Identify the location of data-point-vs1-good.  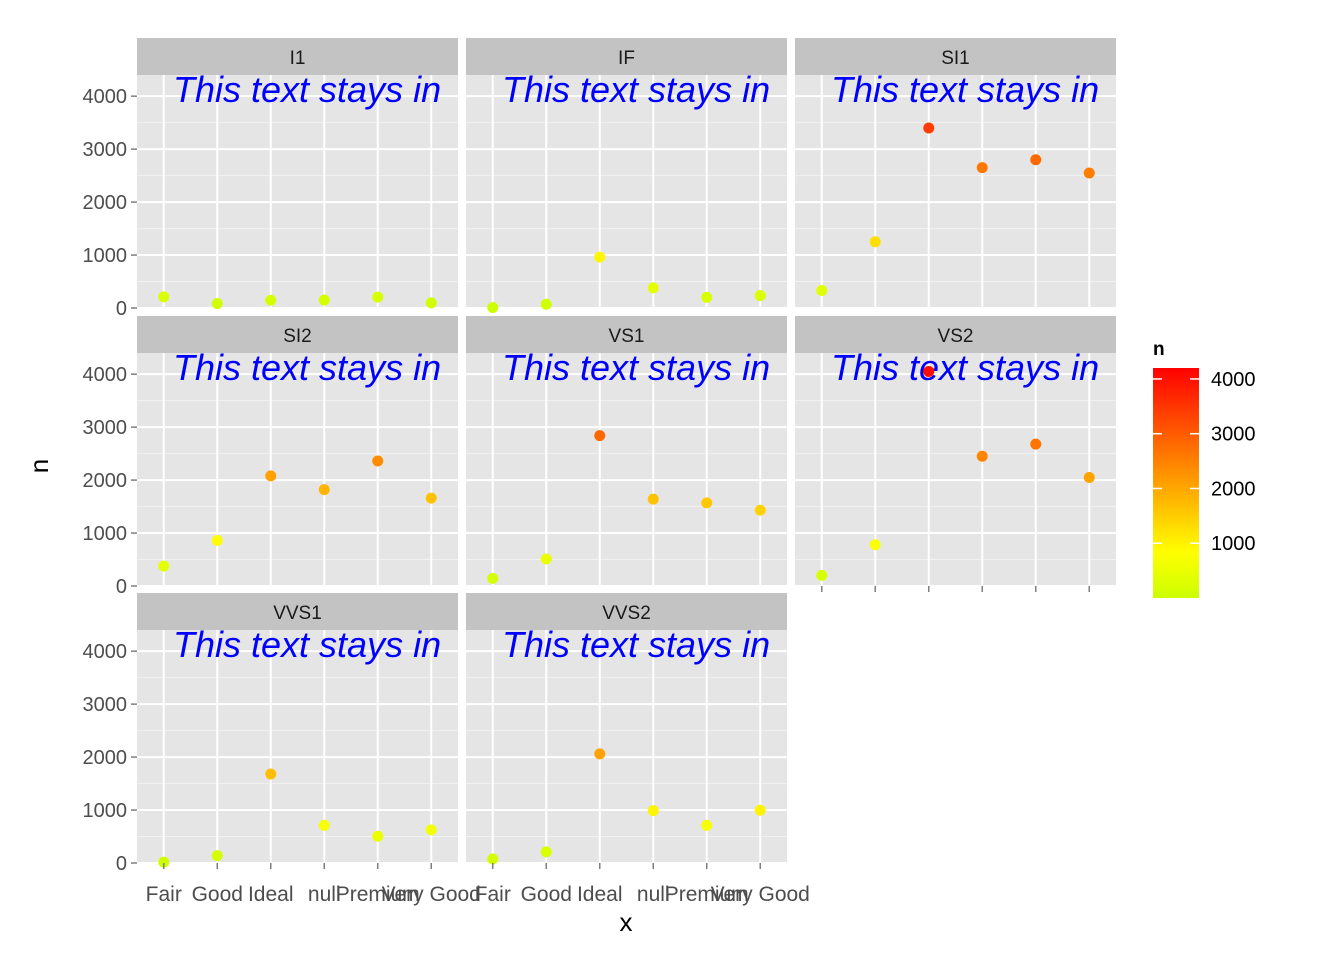
(546, 559).